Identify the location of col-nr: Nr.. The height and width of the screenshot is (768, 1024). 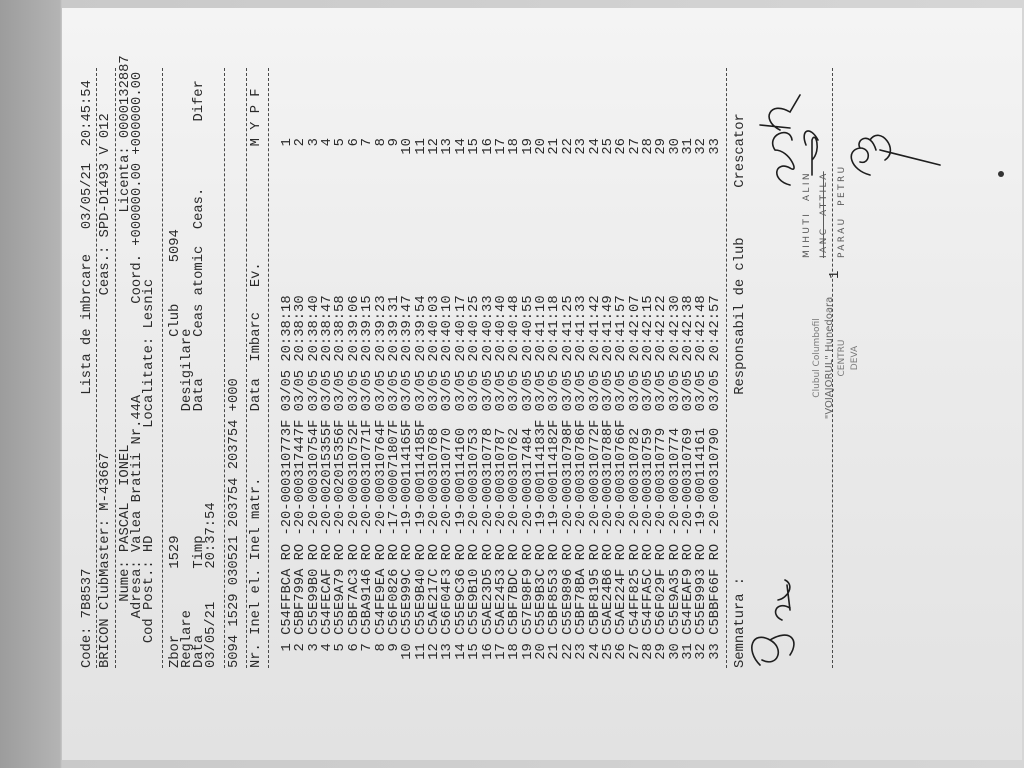
(256, 655).